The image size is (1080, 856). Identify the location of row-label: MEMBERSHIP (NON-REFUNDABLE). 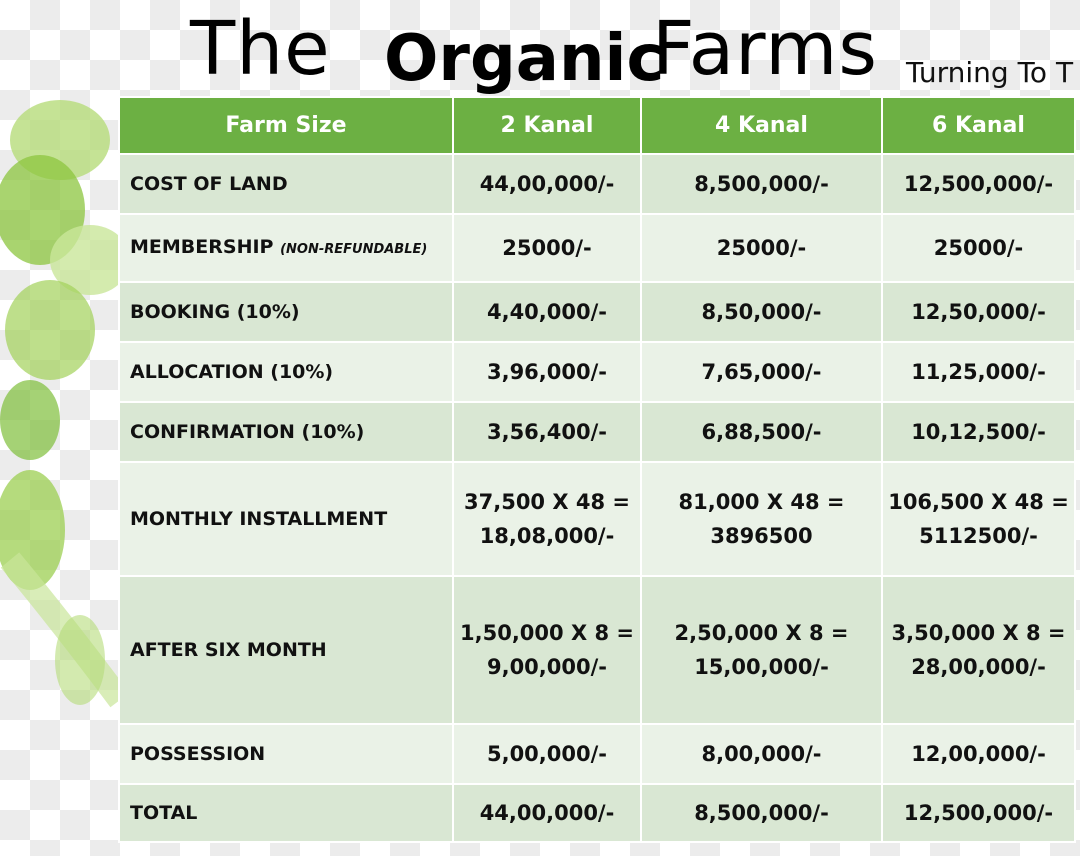
(286, 248).